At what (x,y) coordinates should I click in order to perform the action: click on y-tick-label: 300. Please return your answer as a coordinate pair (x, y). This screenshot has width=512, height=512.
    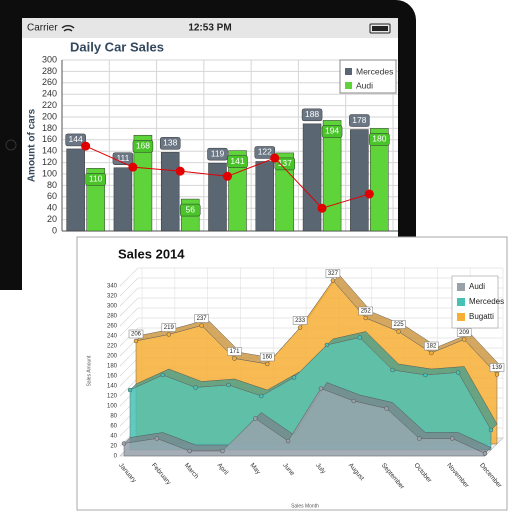
    Looking at the image, I should click on (112, 307).